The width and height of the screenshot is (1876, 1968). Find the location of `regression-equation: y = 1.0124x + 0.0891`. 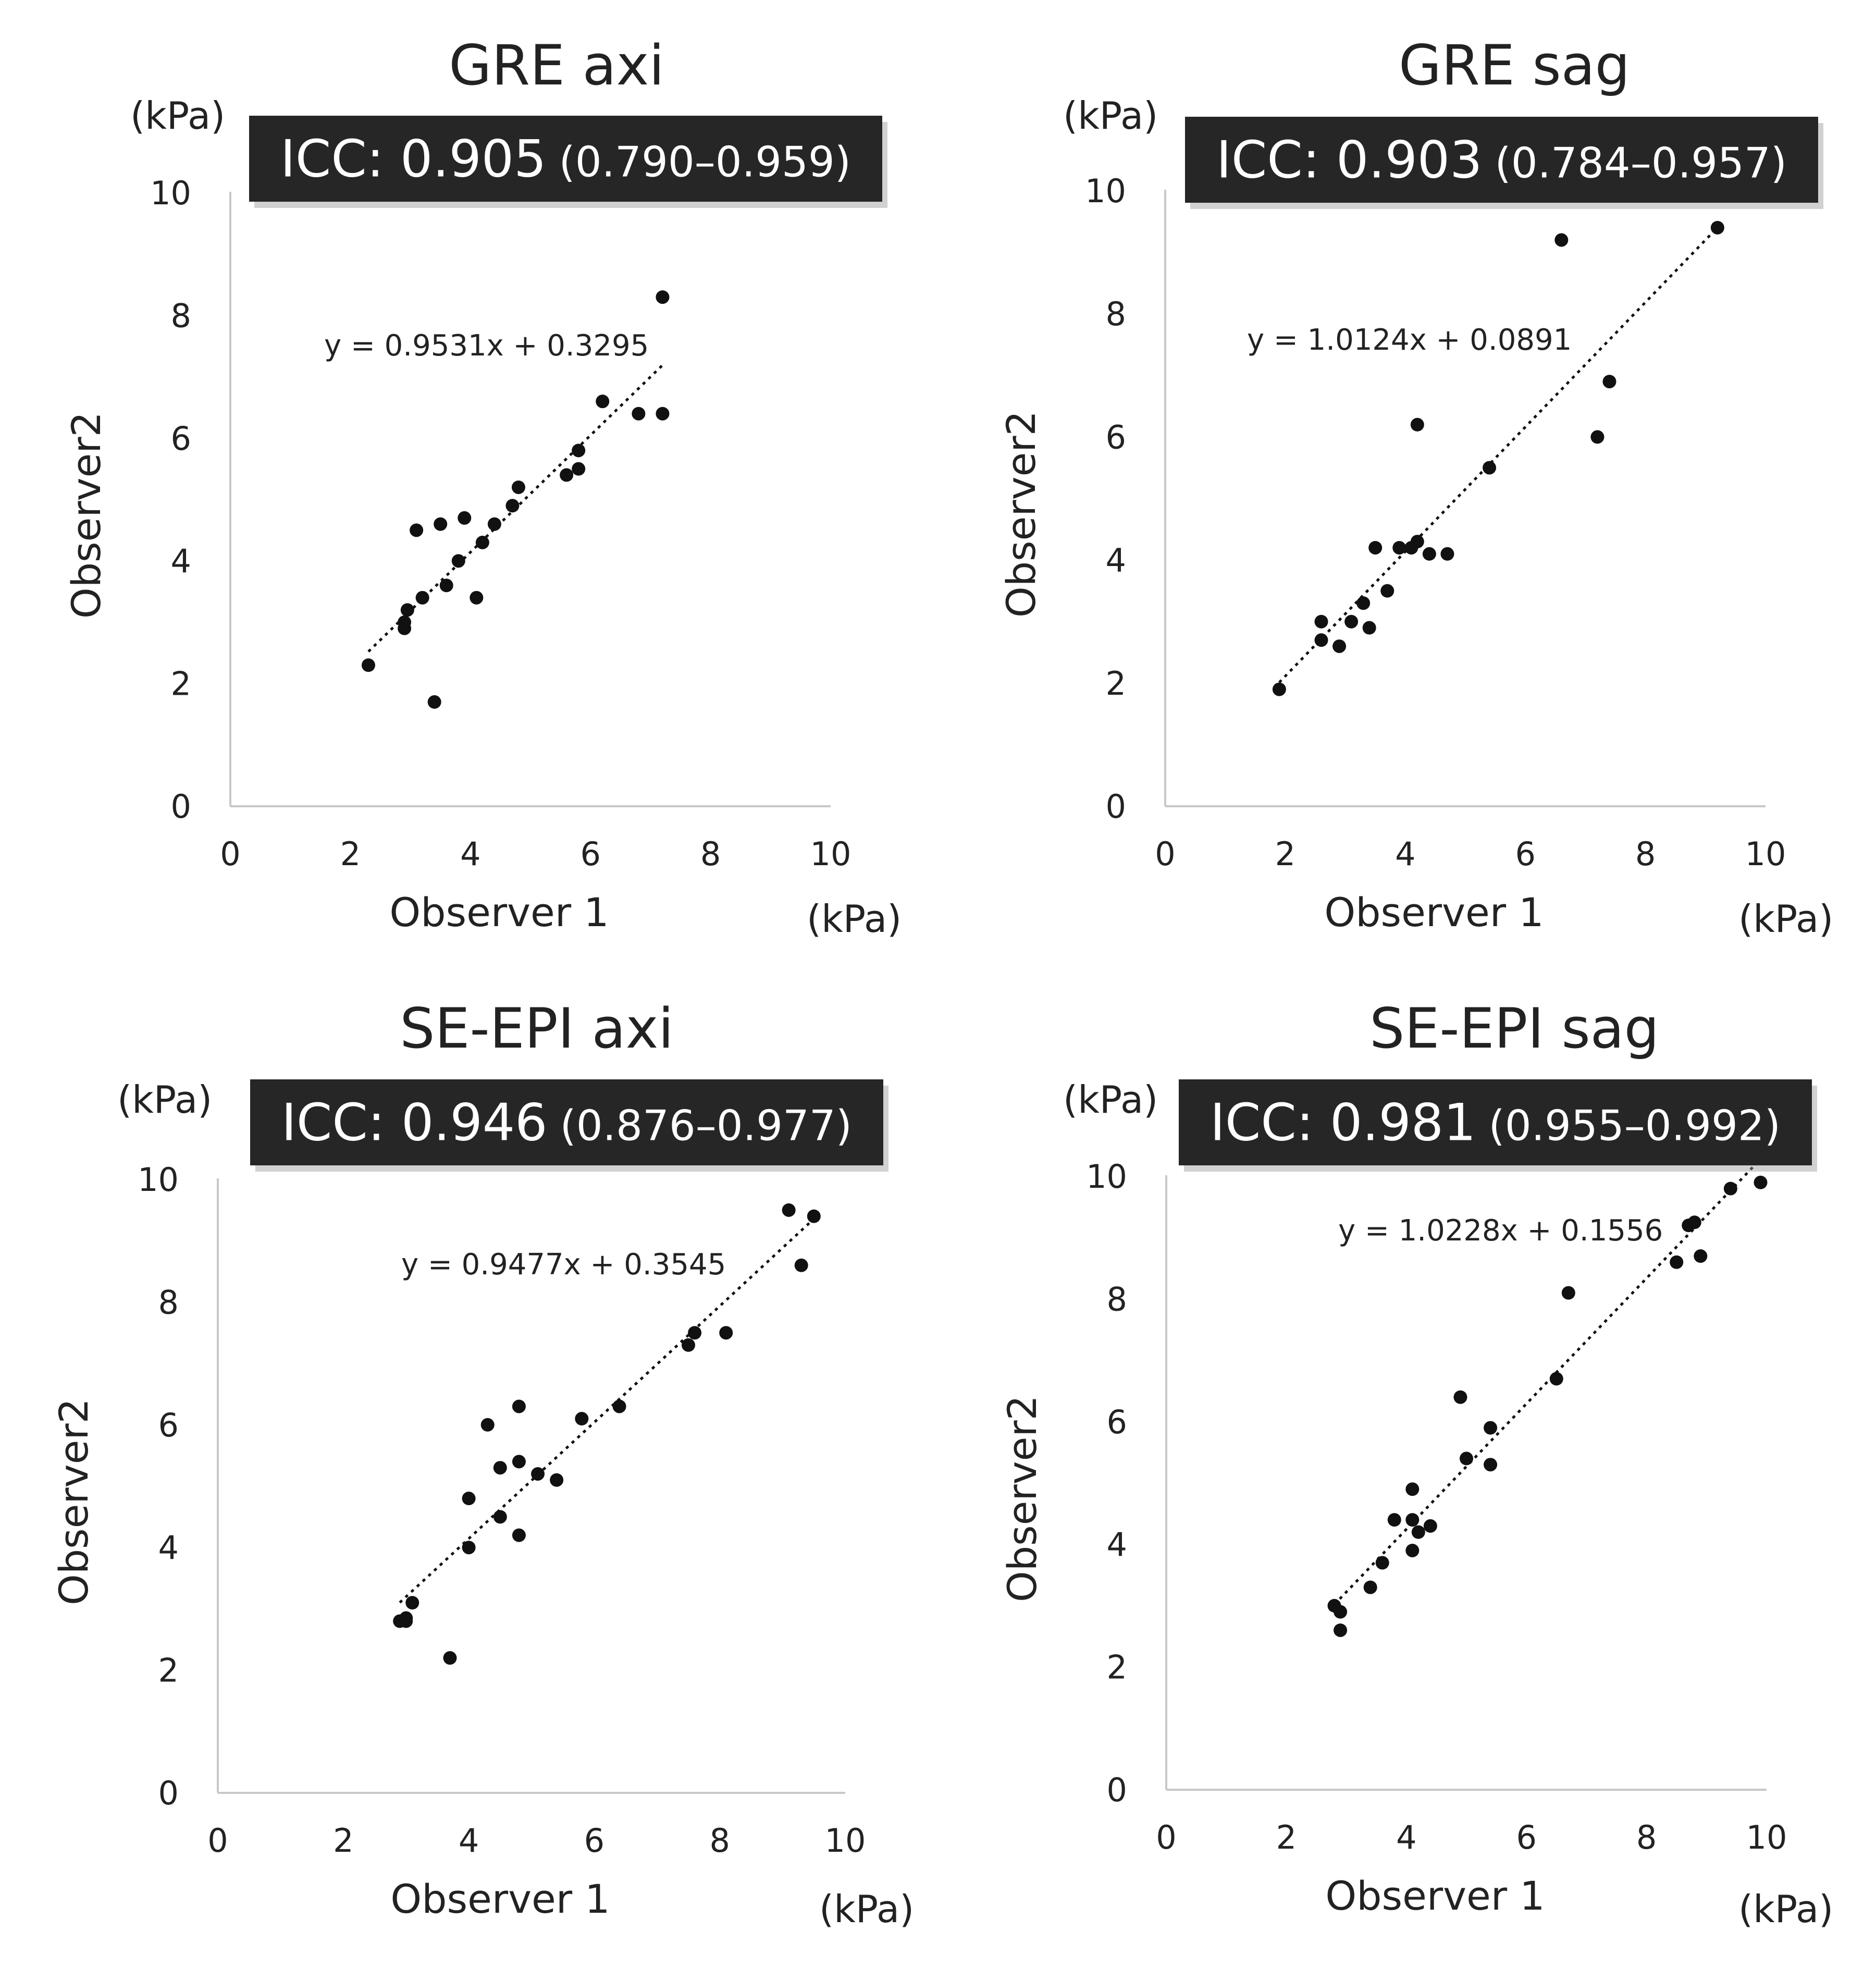

regression-equation: y = 1.0124x + 0.0891 is located at coordinates (1409, 340).